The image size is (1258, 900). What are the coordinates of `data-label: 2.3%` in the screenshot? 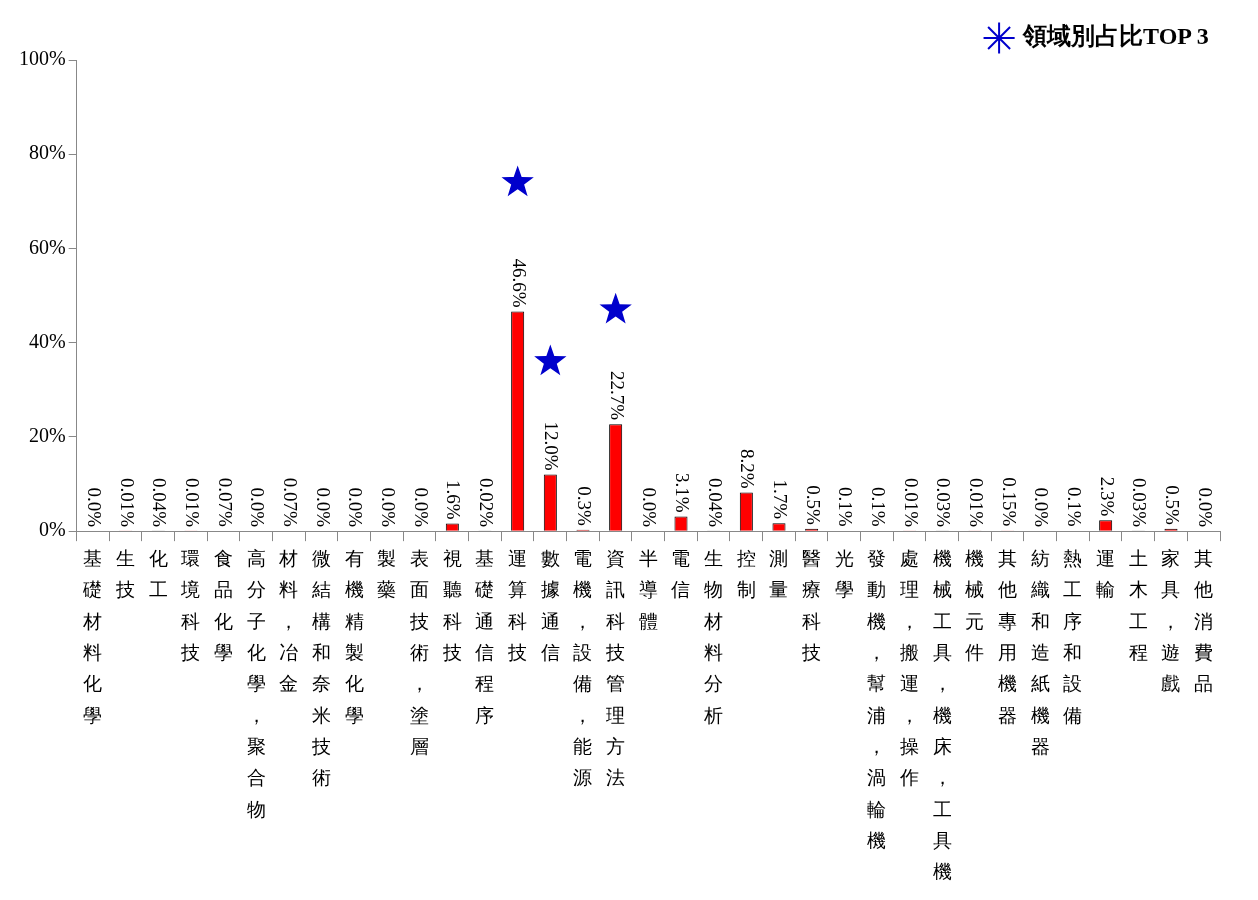 It's located at (1107, 496).